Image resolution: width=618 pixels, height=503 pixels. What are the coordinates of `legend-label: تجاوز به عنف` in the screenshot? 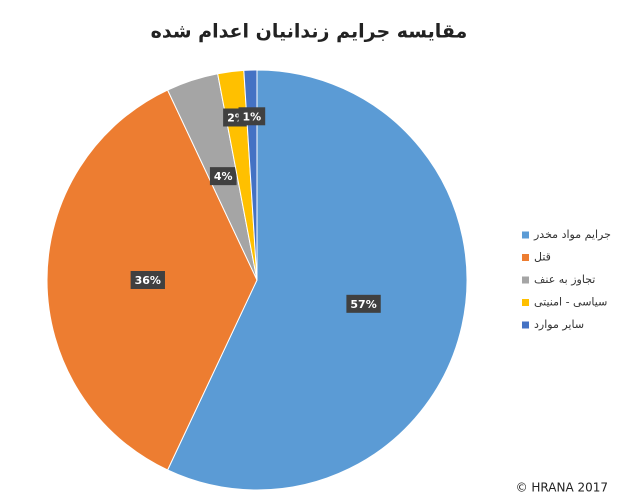 It's located at (564, 279).